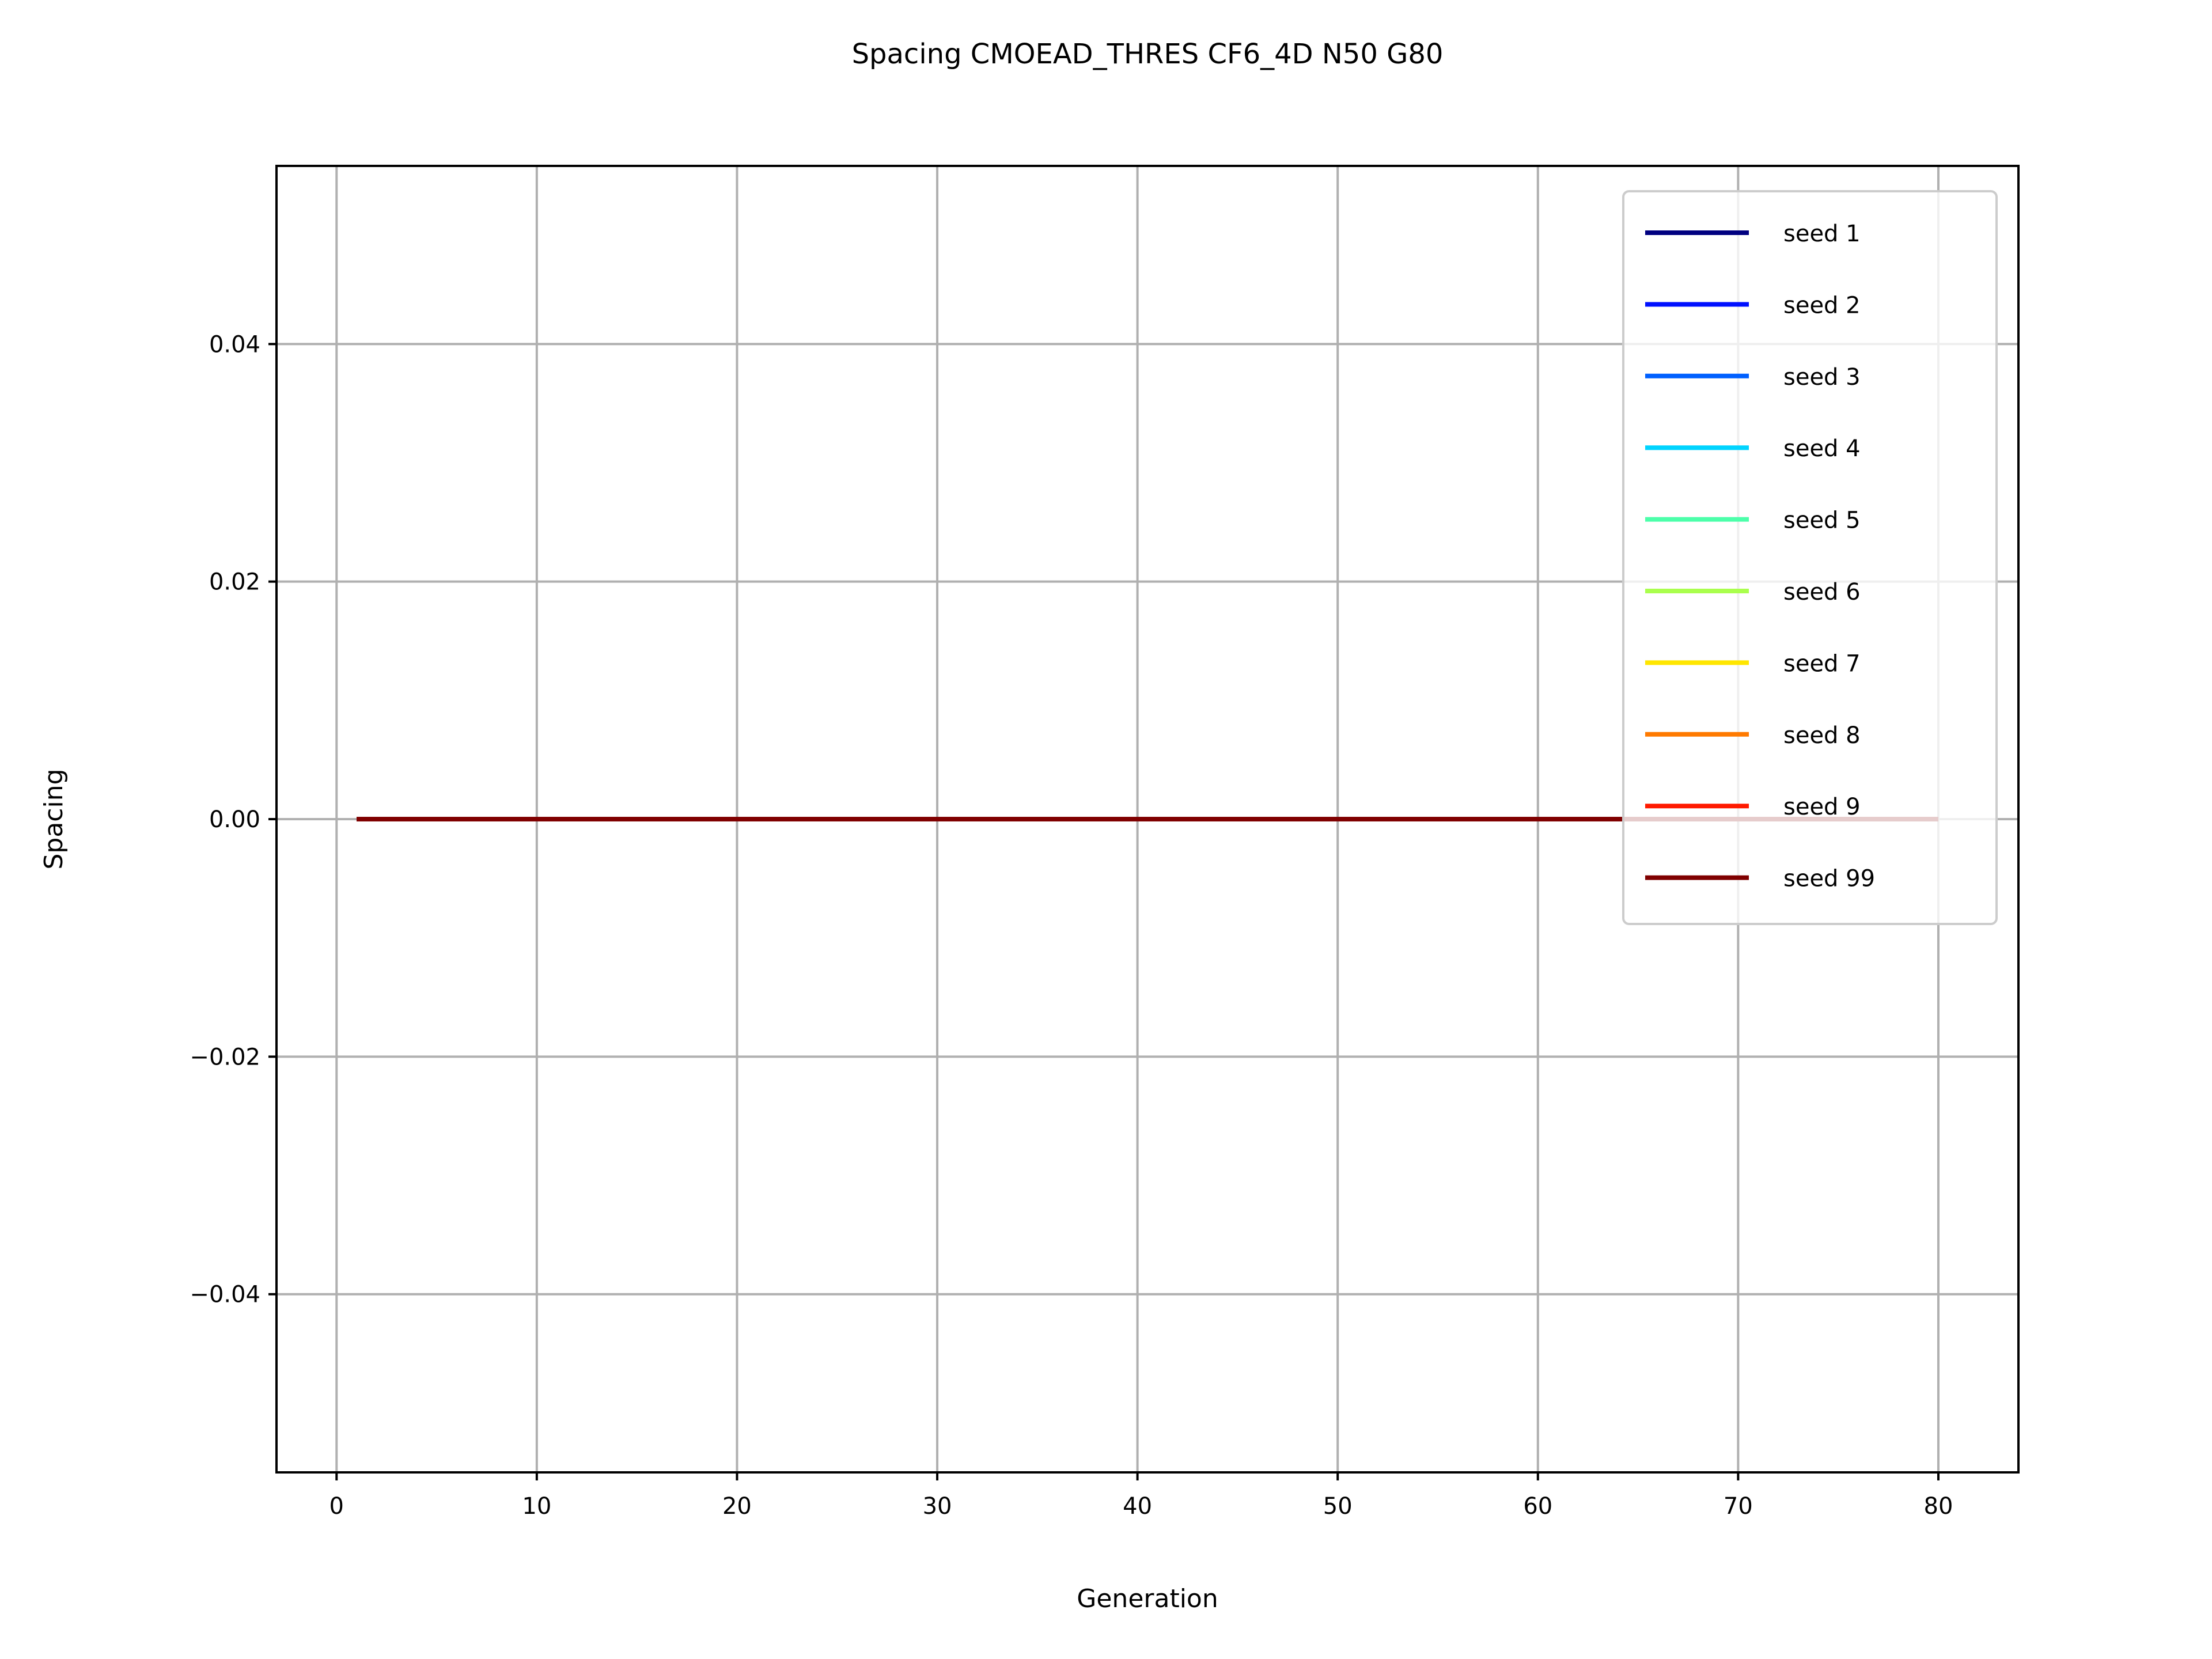 Image resolution: width=2212 pixels, height=1659 pixels. Describe the element at coordinates (1822, 520) in the screenshot. I see `legend-label: seed 5` at that location.